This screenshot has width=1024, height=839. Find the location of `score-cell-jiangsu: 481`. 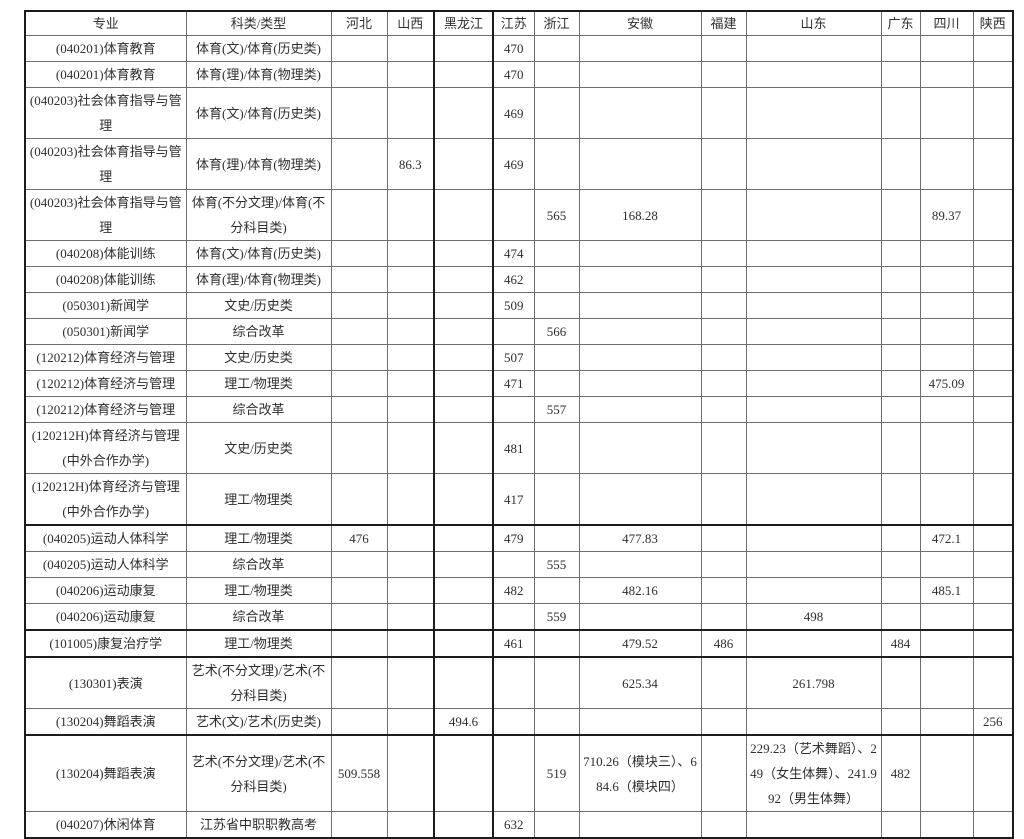

score-cell-jiangsu: 481 is located at coordinates (513, 448).